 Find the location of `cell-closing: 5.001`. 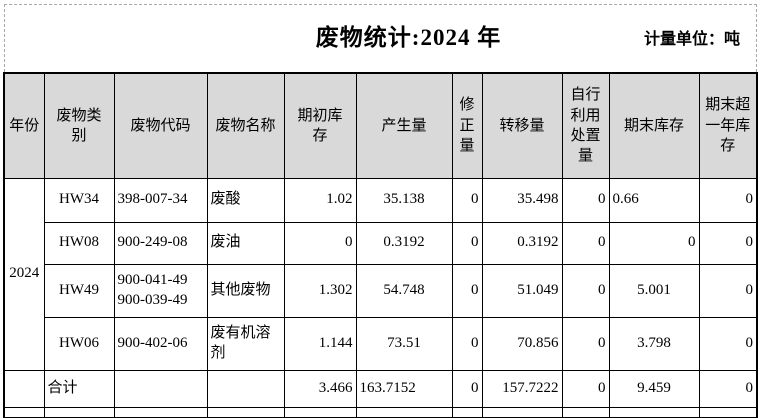

cell-closing: 5.001 is located at coordinates (654, 290).